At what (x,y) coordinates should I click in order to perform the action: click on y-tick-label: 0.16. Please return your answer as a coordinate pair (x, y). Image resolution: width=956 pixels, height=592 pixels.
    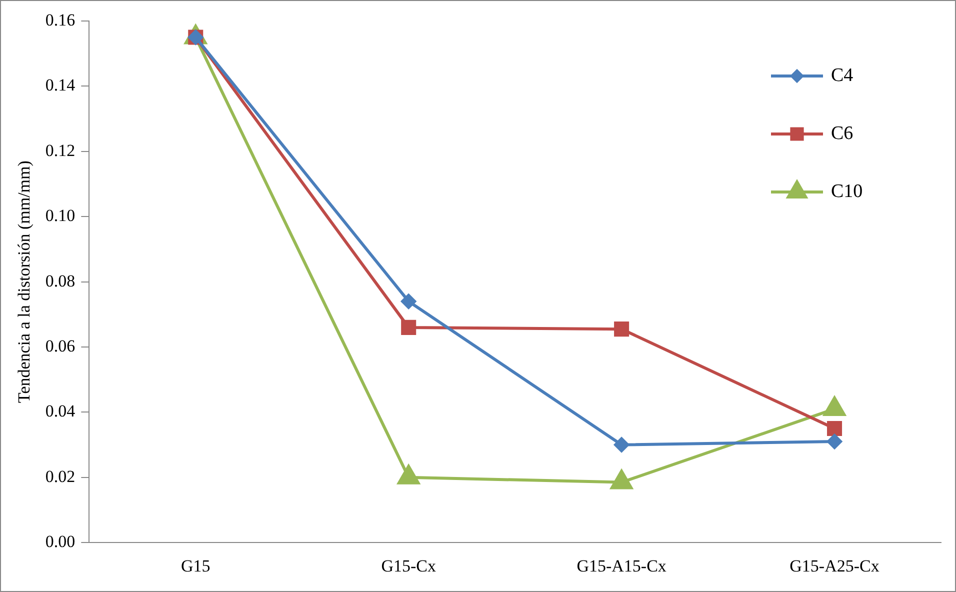
    Looking at the image, I should click on (60, 20).